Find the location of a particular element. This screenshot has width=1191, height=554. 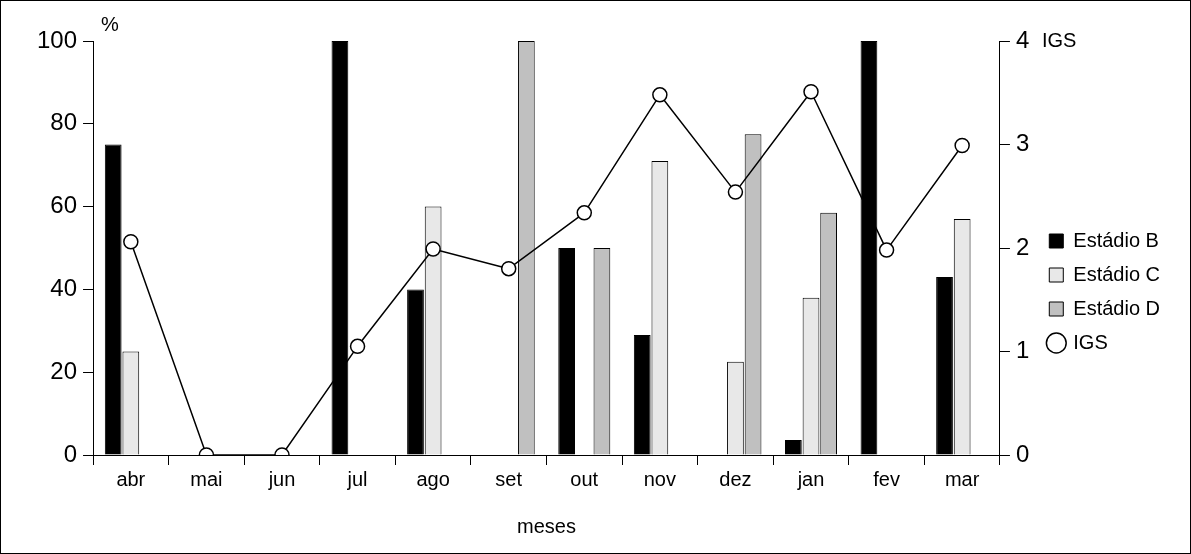

y-tick-label: 20 is located at coordinates (64, 370).